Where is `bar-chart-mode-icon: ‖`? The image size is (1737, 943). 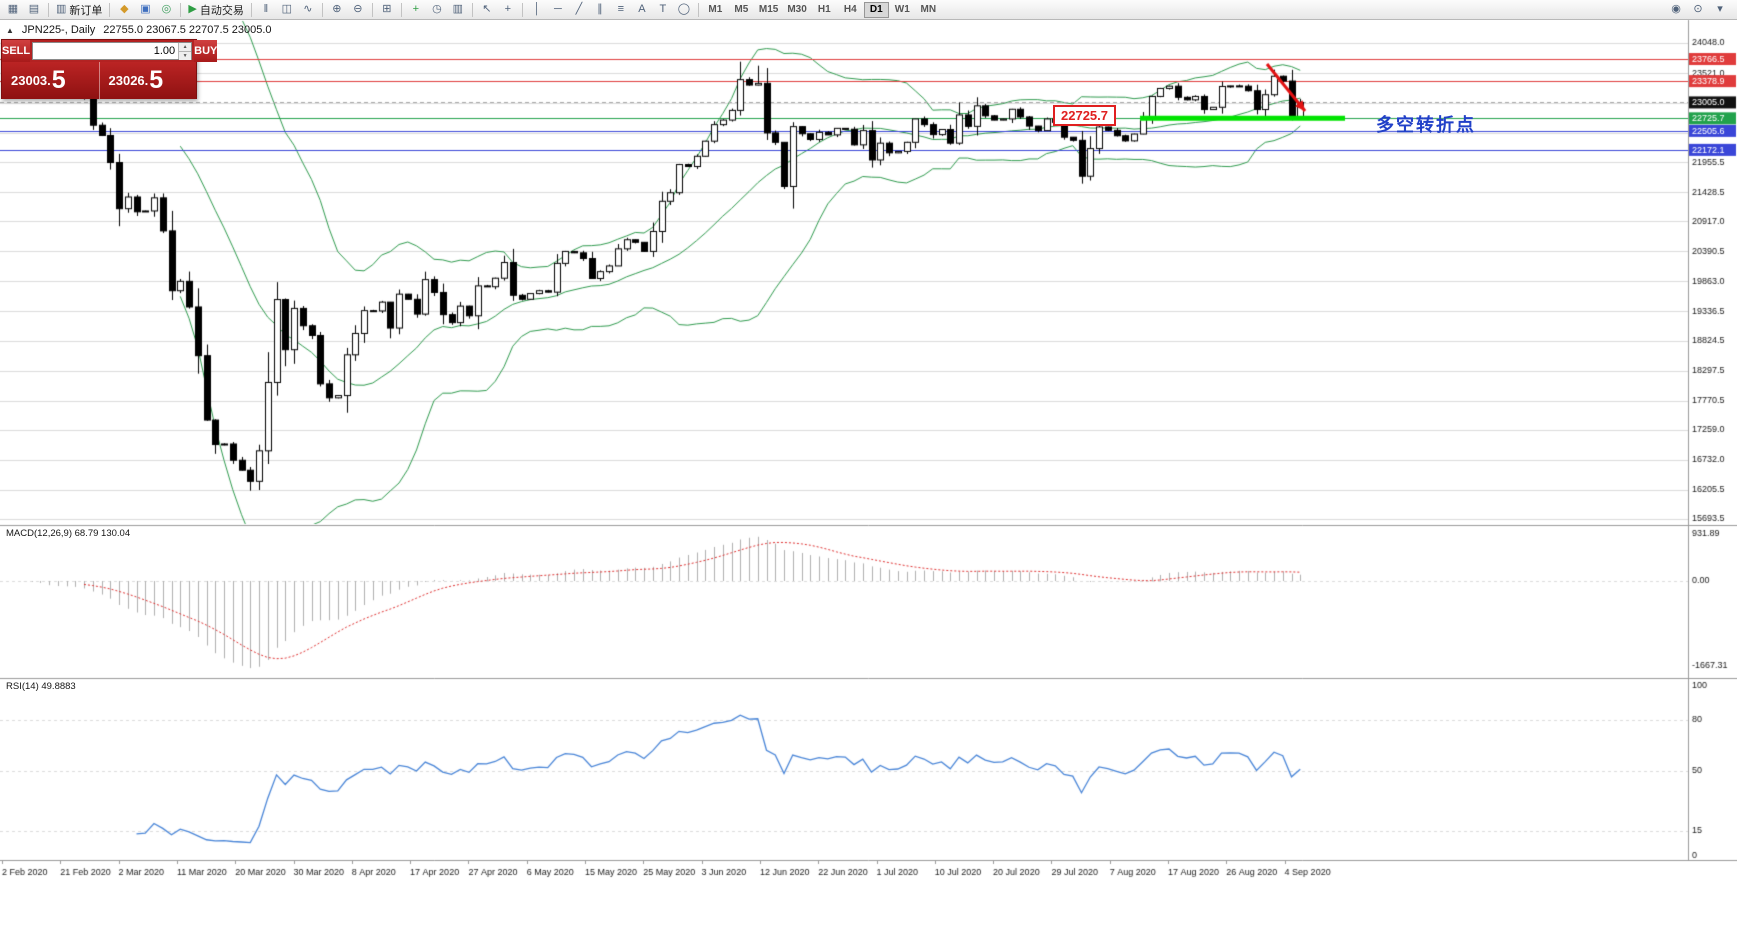 bar-chart-mode-icon: ‖ is located at coordinates (266, 9).